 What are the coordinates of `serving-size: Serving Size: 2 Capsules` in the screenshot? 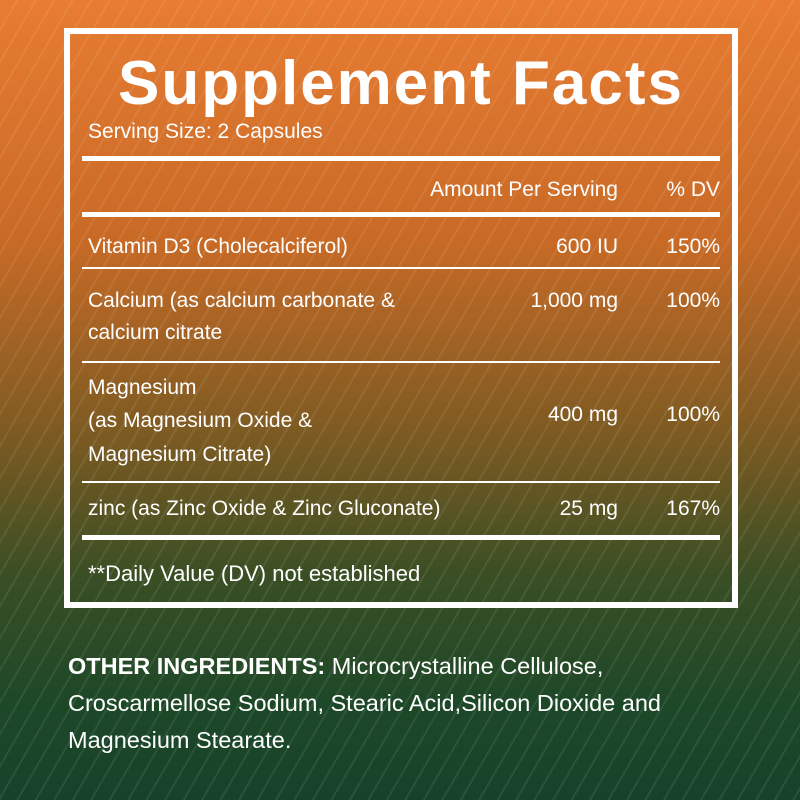 It's located at (205, 131).